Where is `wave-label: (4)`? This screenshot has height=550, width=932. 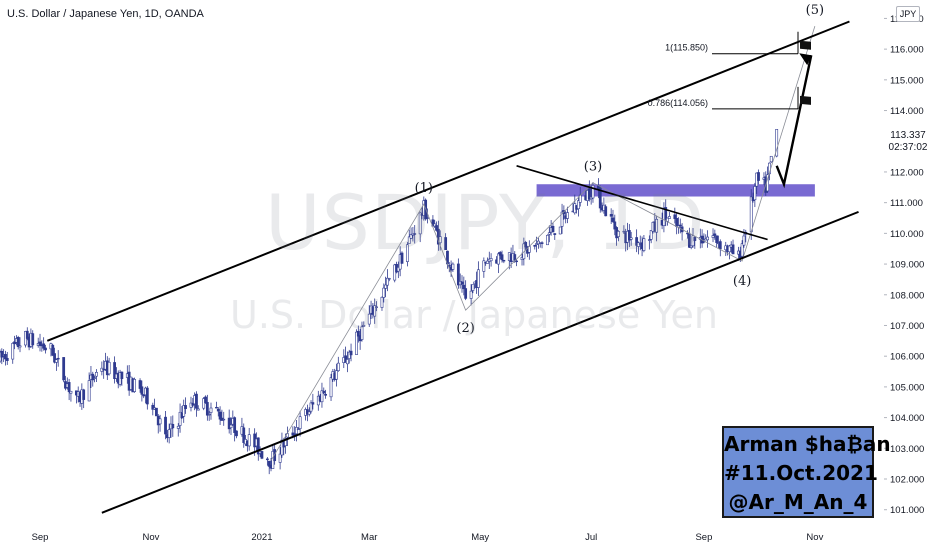
wave-label: (4) is located at coordinates (742, 281).